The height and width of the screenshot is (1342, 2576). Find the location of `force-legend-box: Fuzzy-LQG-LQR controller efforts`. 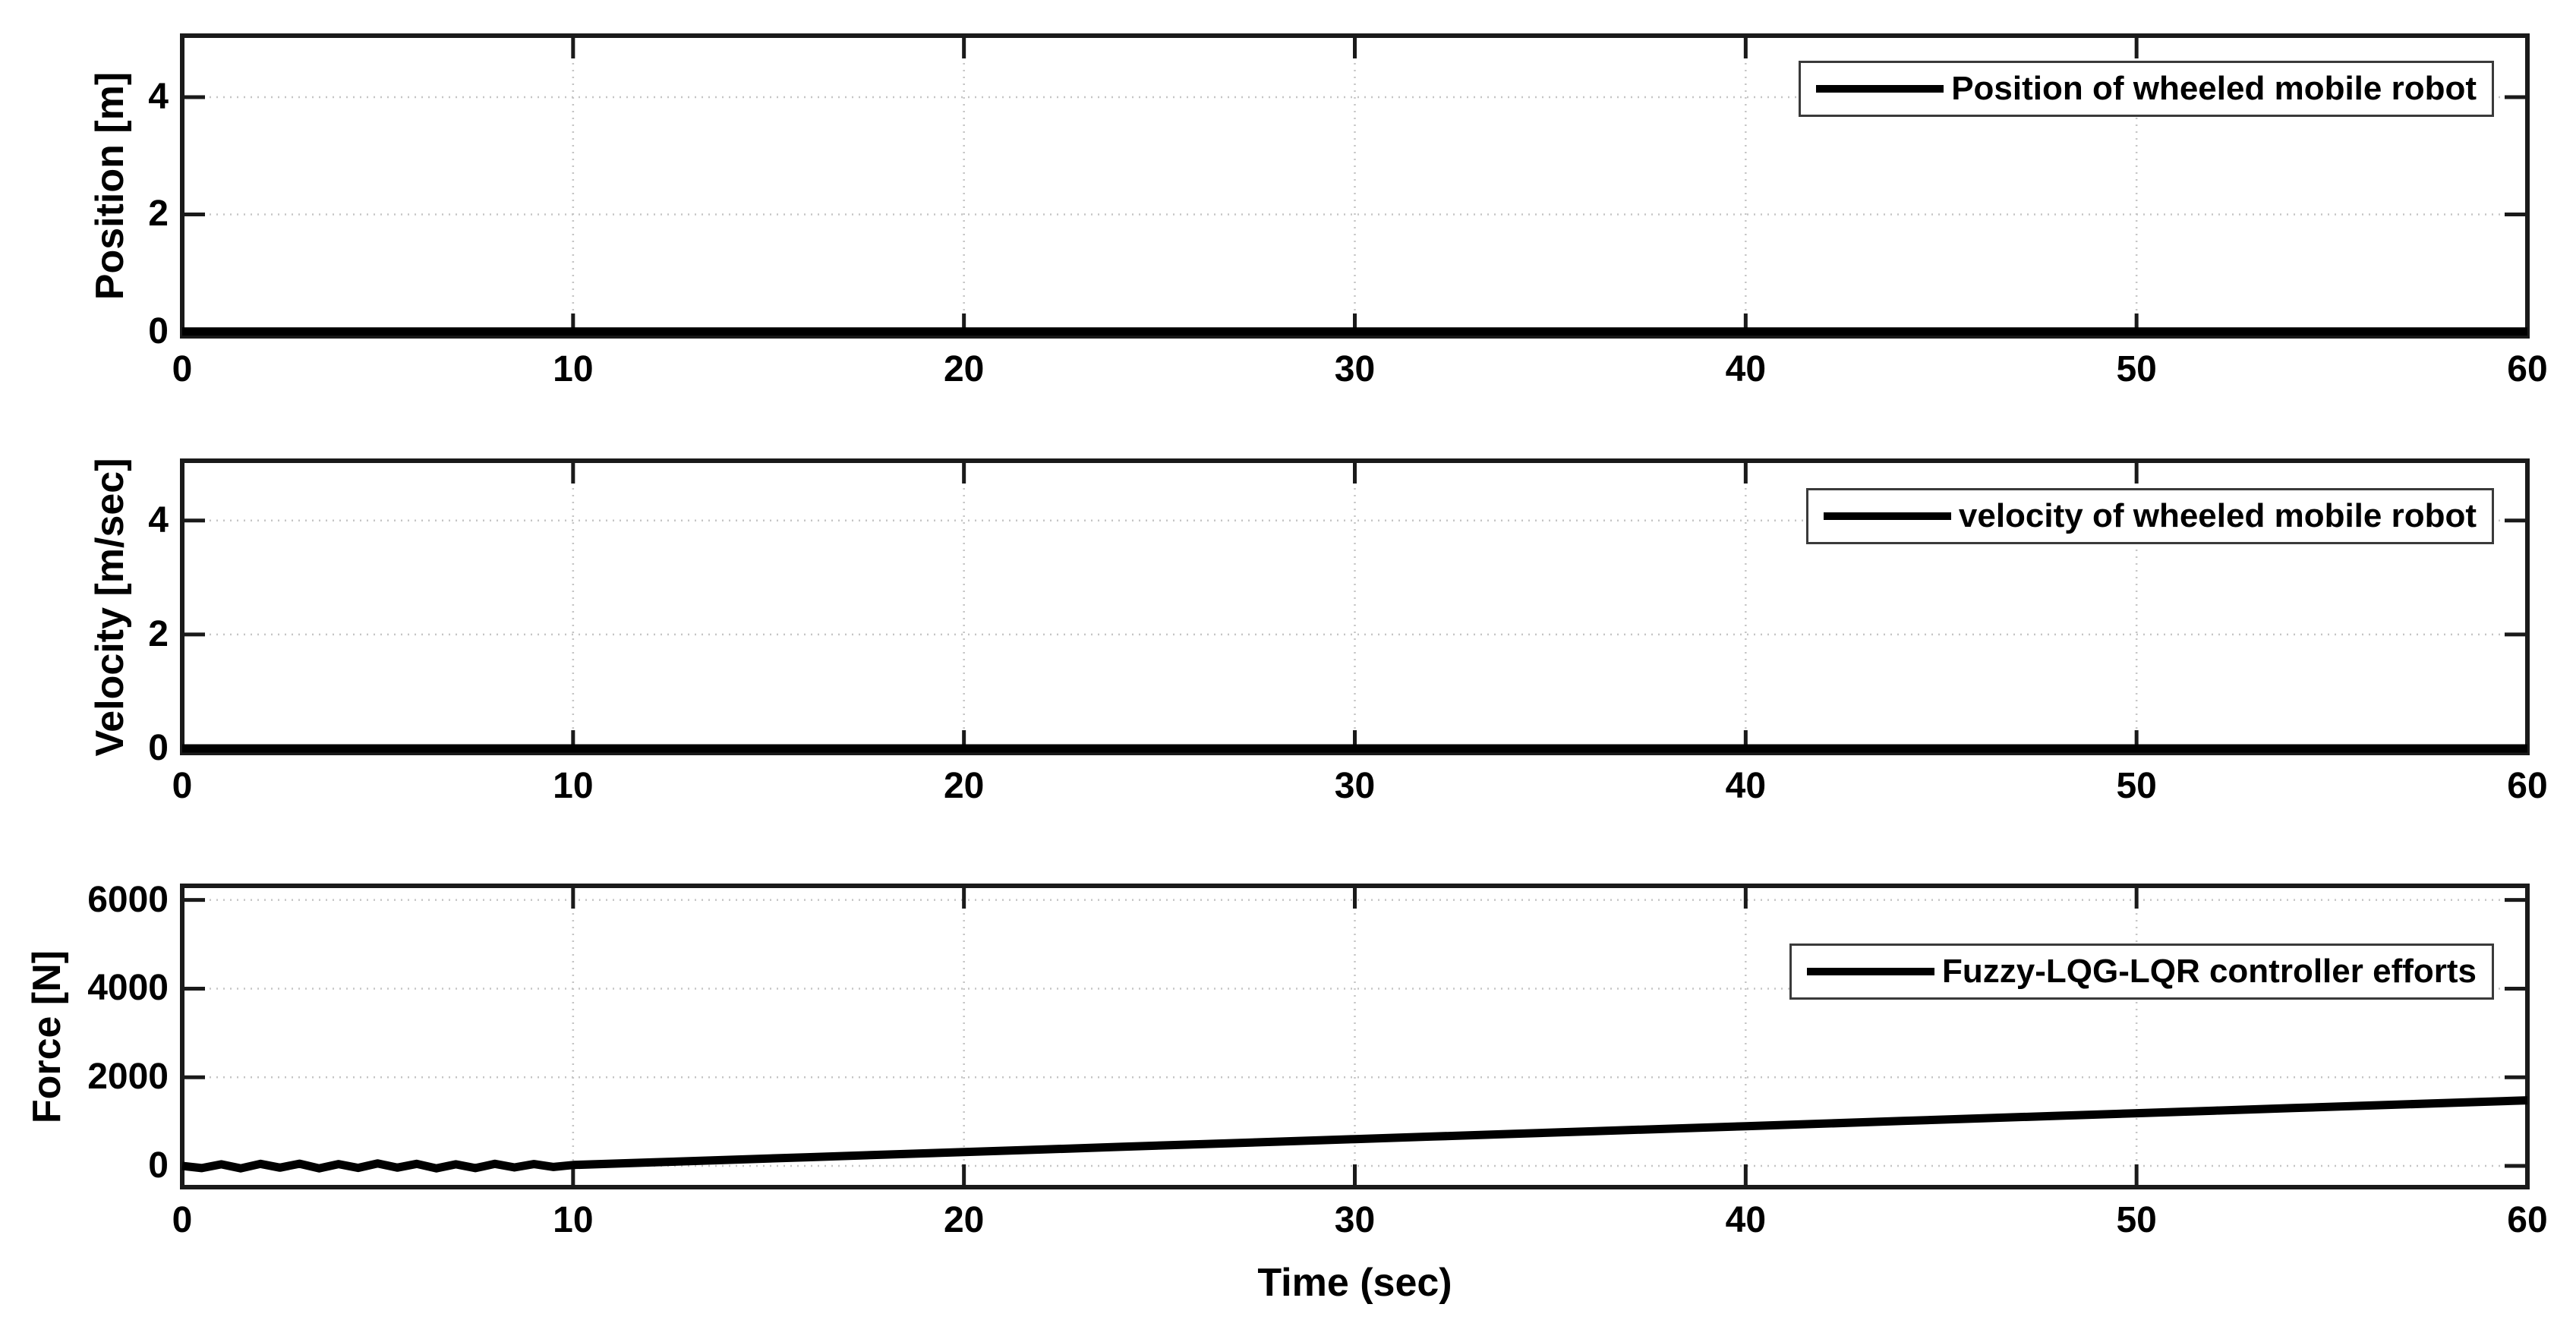

force-legend-box: Fuzzy-LQG-LQR controller efforts is located at coordinates (2141, 971).